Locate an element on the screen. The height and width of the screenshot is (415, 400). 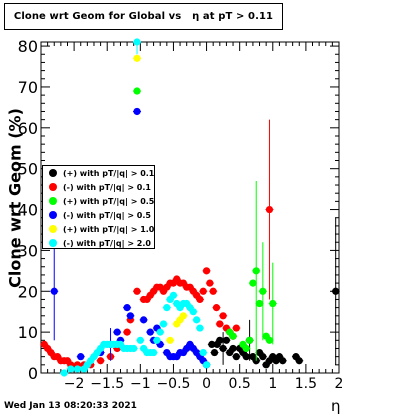
y-tick-label: 20 is located at coordinates (28, 291).